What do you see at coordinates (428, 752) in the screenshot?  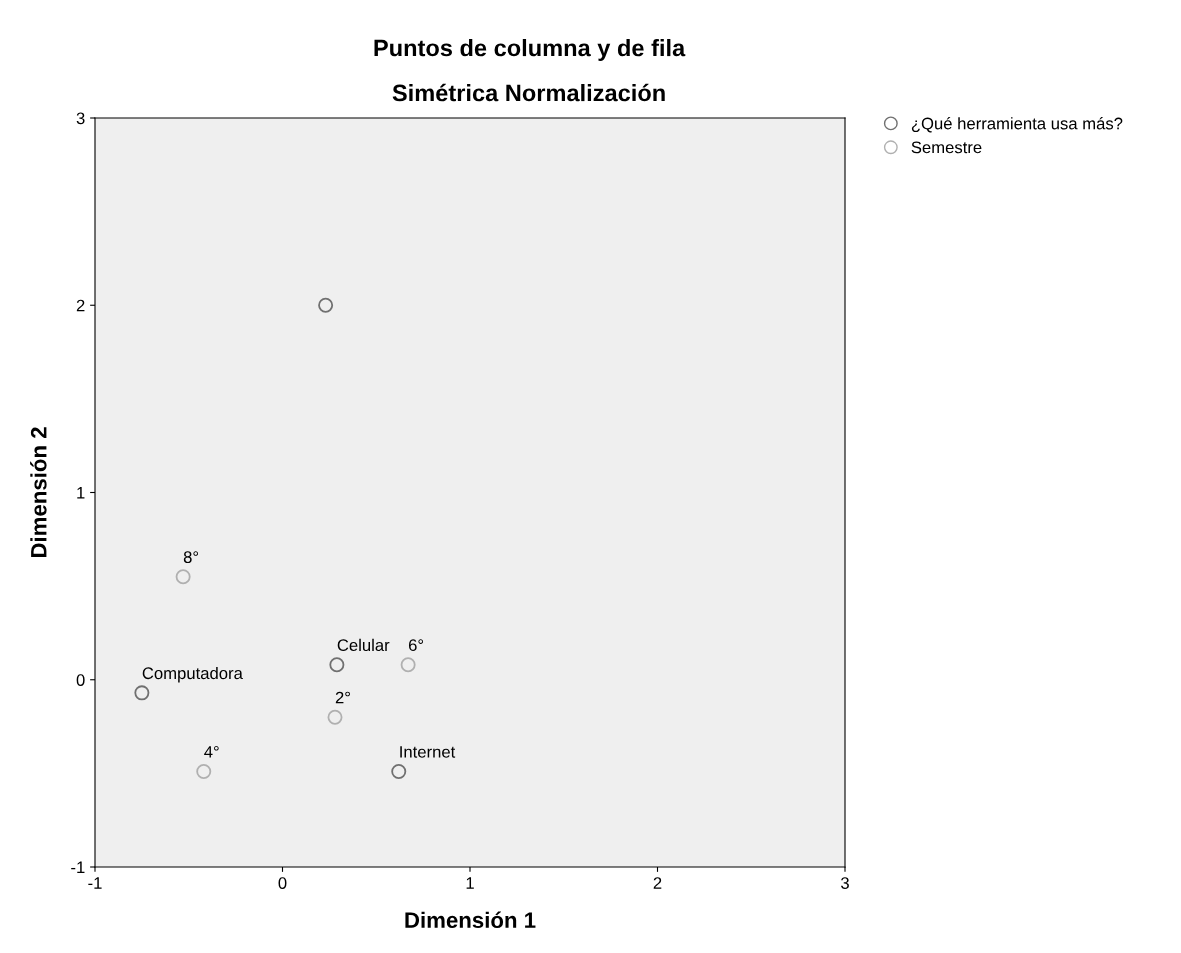 I see `annotation: Internet` at bounding box center [428, 752].